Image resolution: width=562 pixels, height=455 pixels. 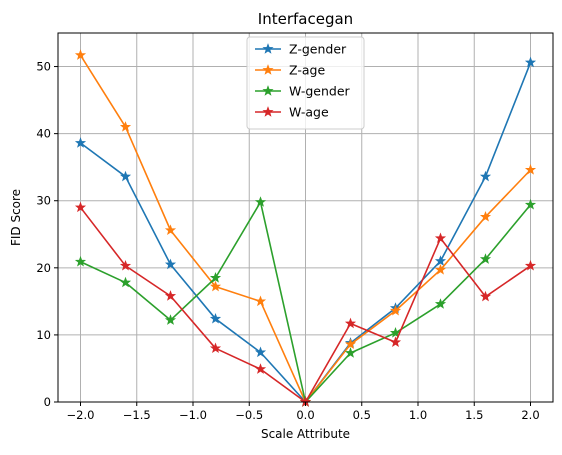 I want to click on legend-label: Z-age, so click(x=307, y=70).